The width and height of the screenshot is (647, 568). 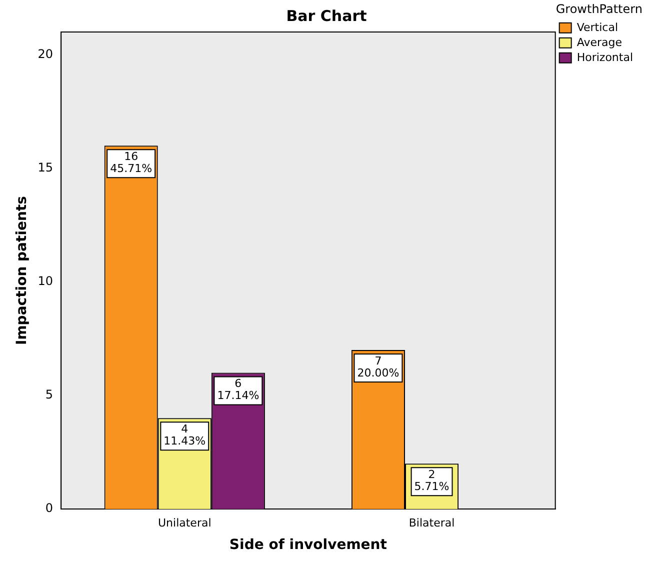 I want to click on data-label: 7 20.00%, so click(x=378, y=367).